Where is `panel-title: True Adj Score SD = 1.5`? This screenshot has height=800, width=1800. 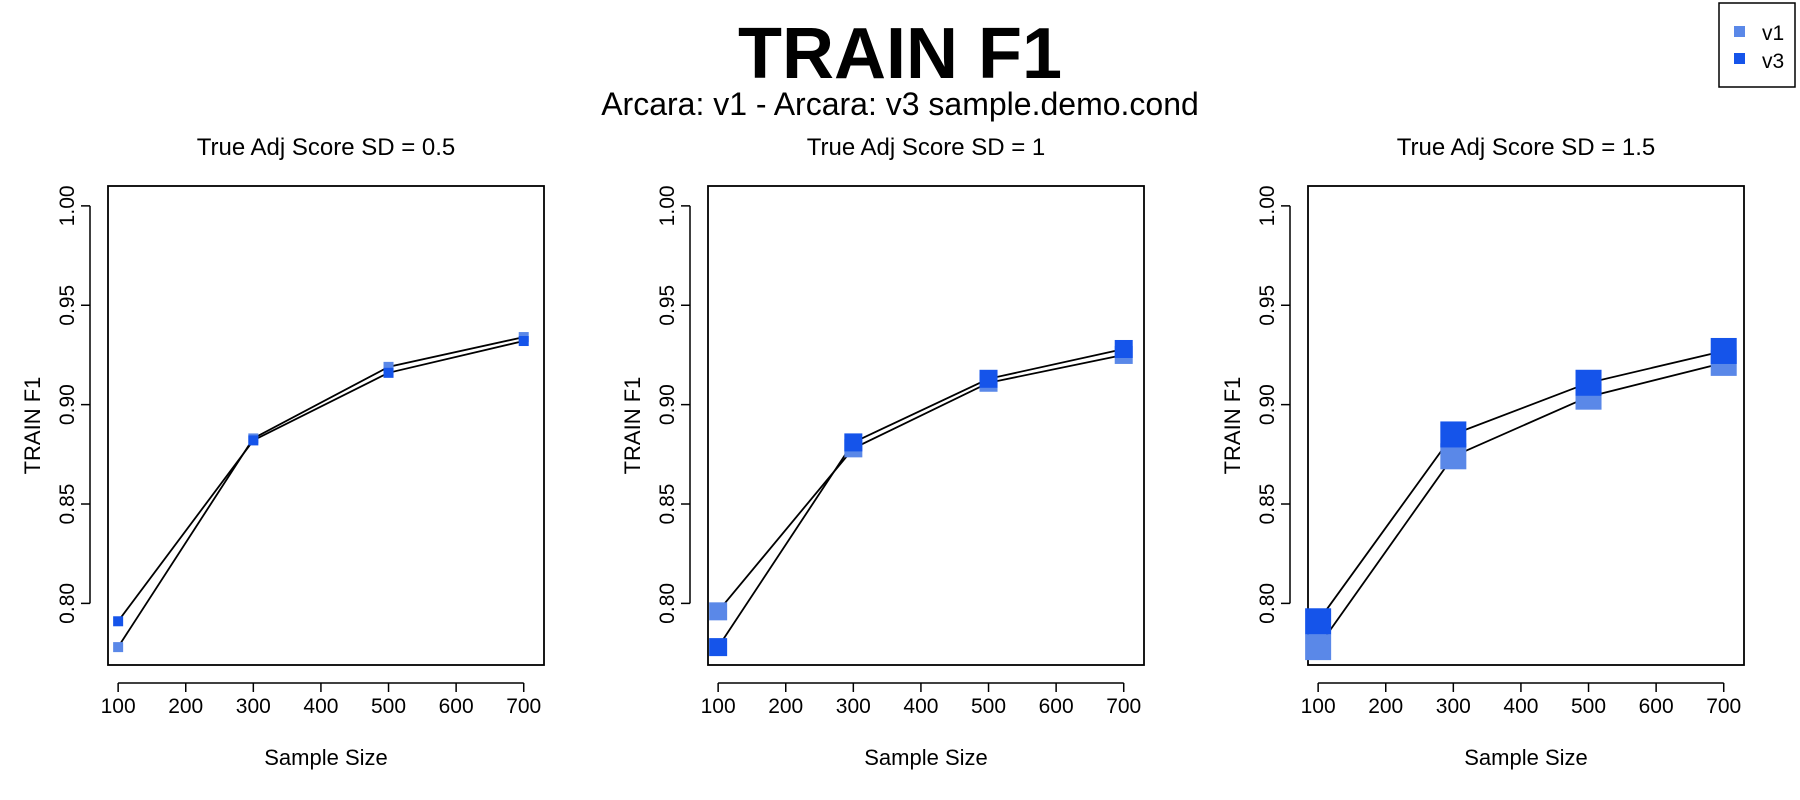 panel-title: True Adj Score SD = 1.5 is located at coordinates (1526, 147).